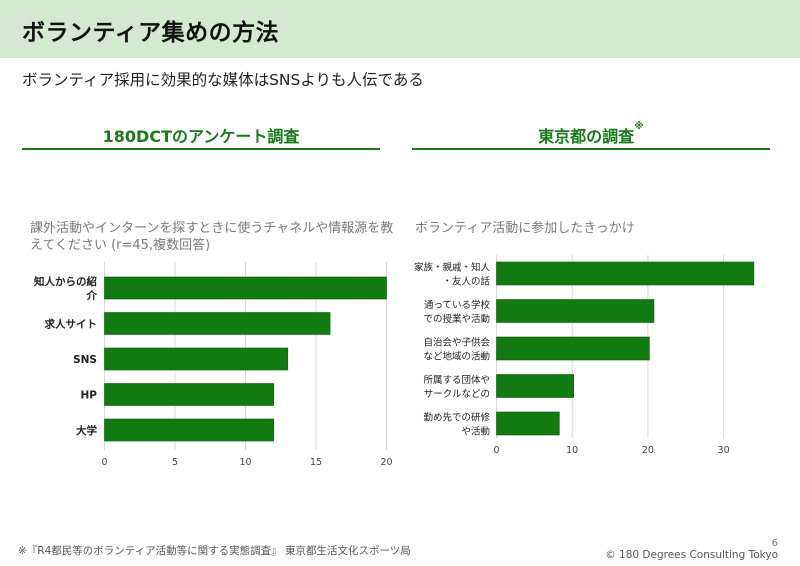  Describe the element at coordinates (89, 396) in the screenshot. I see `chart0-category-label-3: HP` at that location.